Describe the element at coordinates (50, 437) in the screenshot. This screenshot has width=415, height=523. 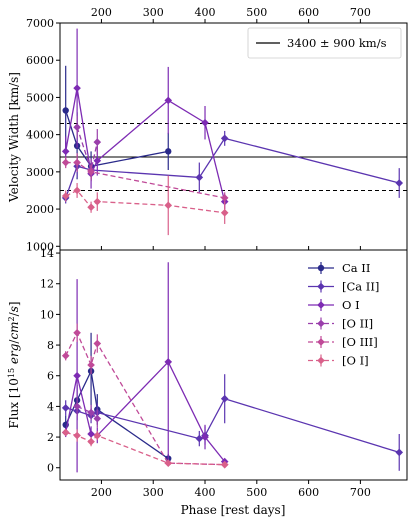
I see `y-tick-label: 2` at that location.